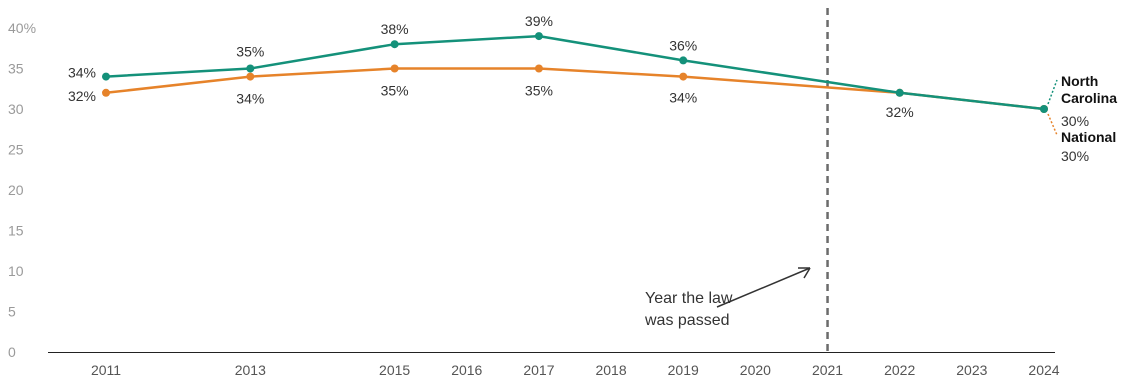  Describe the element at coordinates (539, 21) in the screenshot. I see `data-label: 39%` at that location.